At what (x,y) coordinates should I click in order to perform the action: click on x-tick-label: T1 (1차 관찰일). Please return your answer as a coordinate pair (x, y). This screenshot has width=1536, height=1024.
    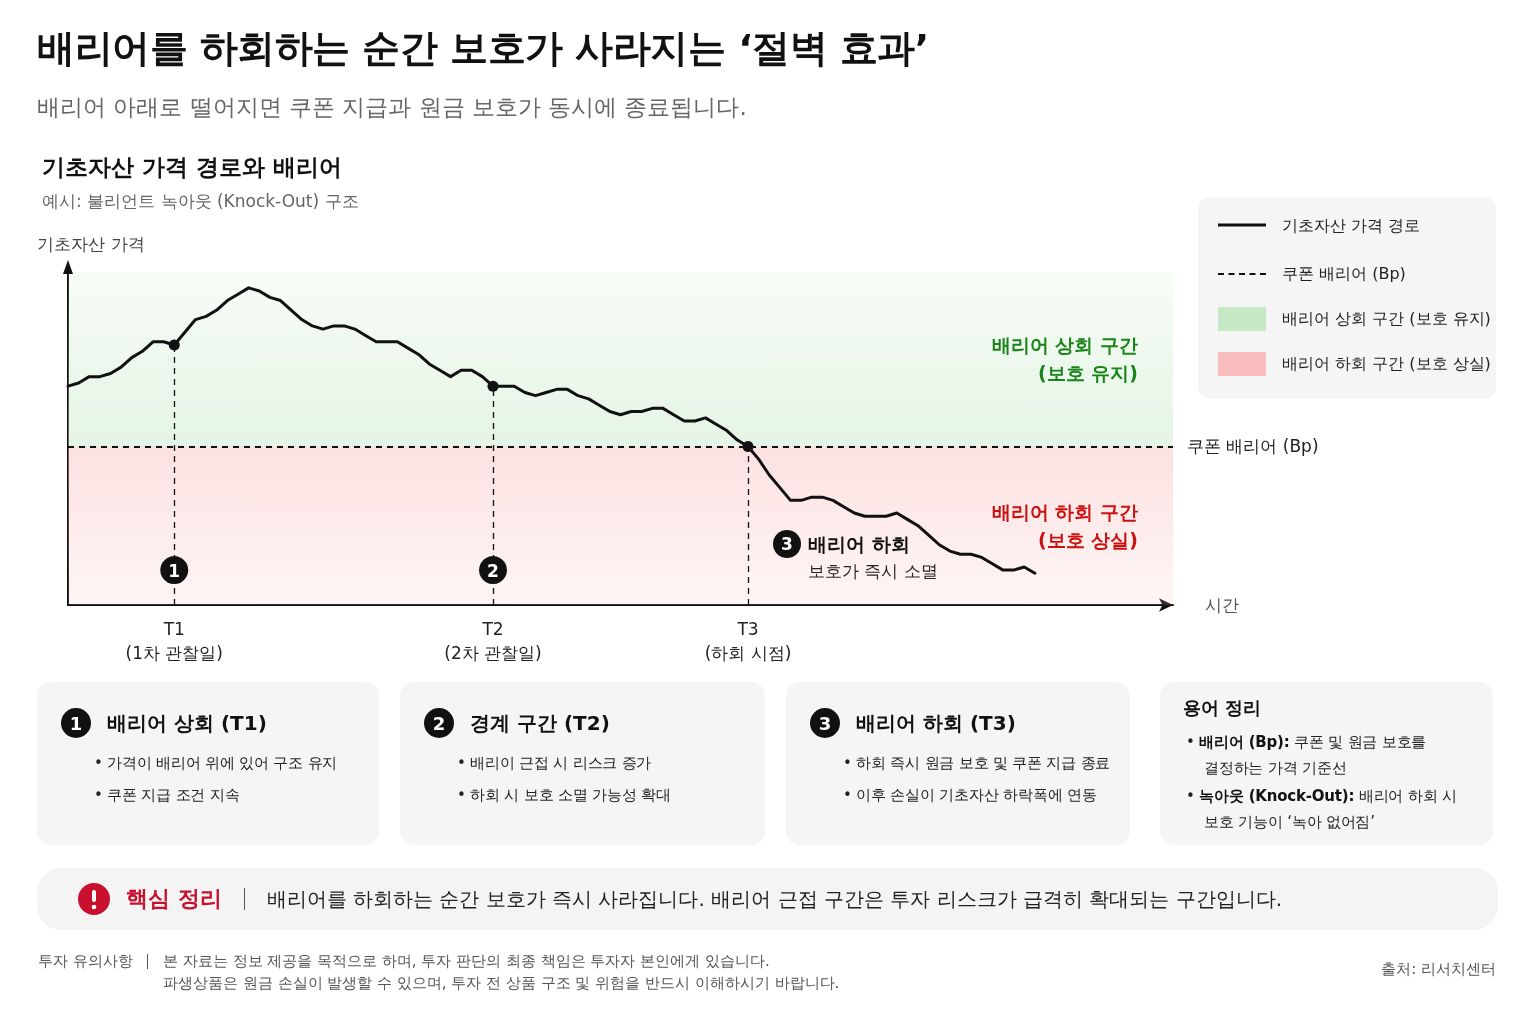
    Looking at the image, I should click on (174, 641).